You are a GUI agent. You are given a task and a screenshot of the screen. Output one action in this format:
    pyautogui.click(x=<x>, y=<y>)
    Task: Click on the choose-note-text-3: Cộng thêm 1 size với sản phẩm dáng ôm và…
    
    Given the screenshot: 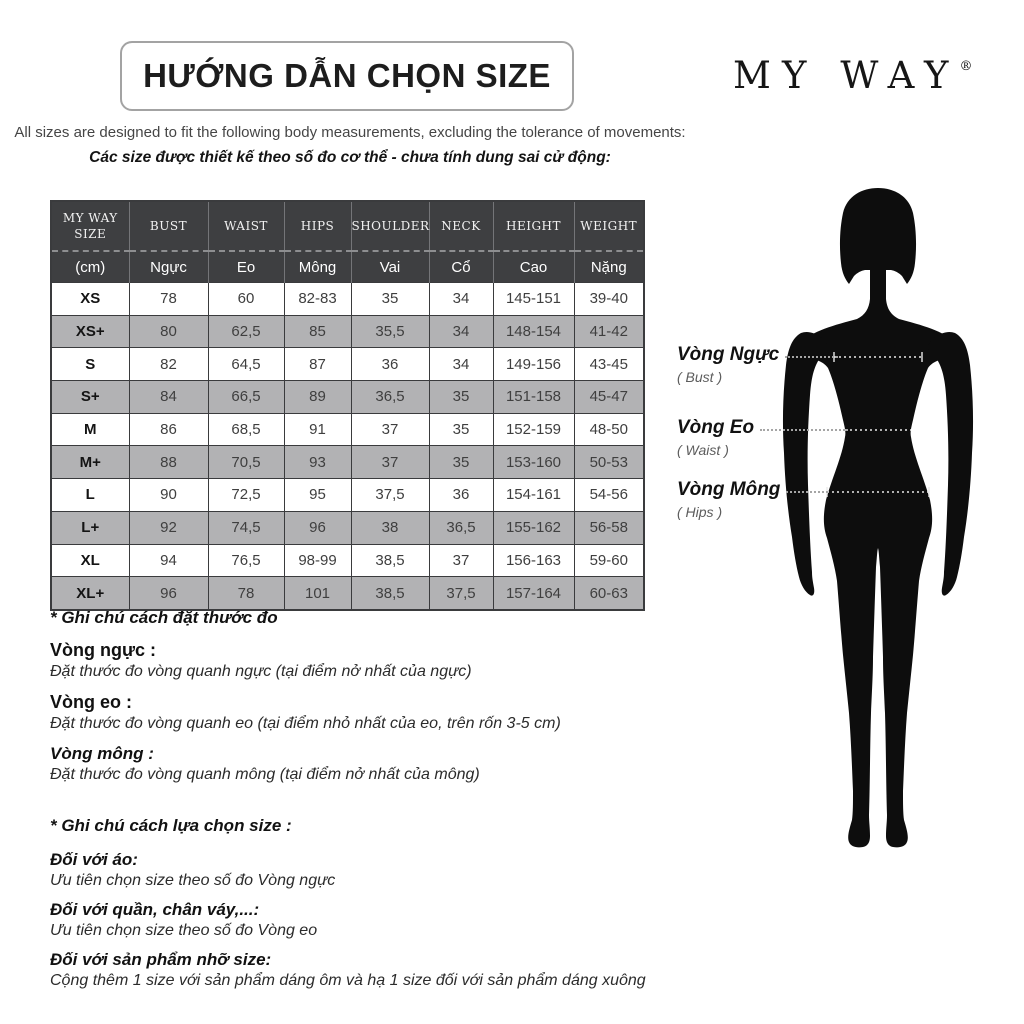 What is the action you would take?
    pyautogui.click(x=348, y=980)
    